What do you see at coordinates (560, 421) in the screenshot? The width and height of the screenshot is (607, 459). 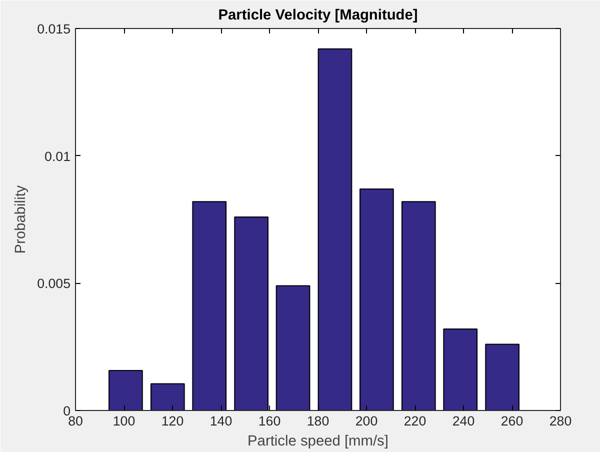 I see `x-tick-label: 280` at bounding box center [560, 421].